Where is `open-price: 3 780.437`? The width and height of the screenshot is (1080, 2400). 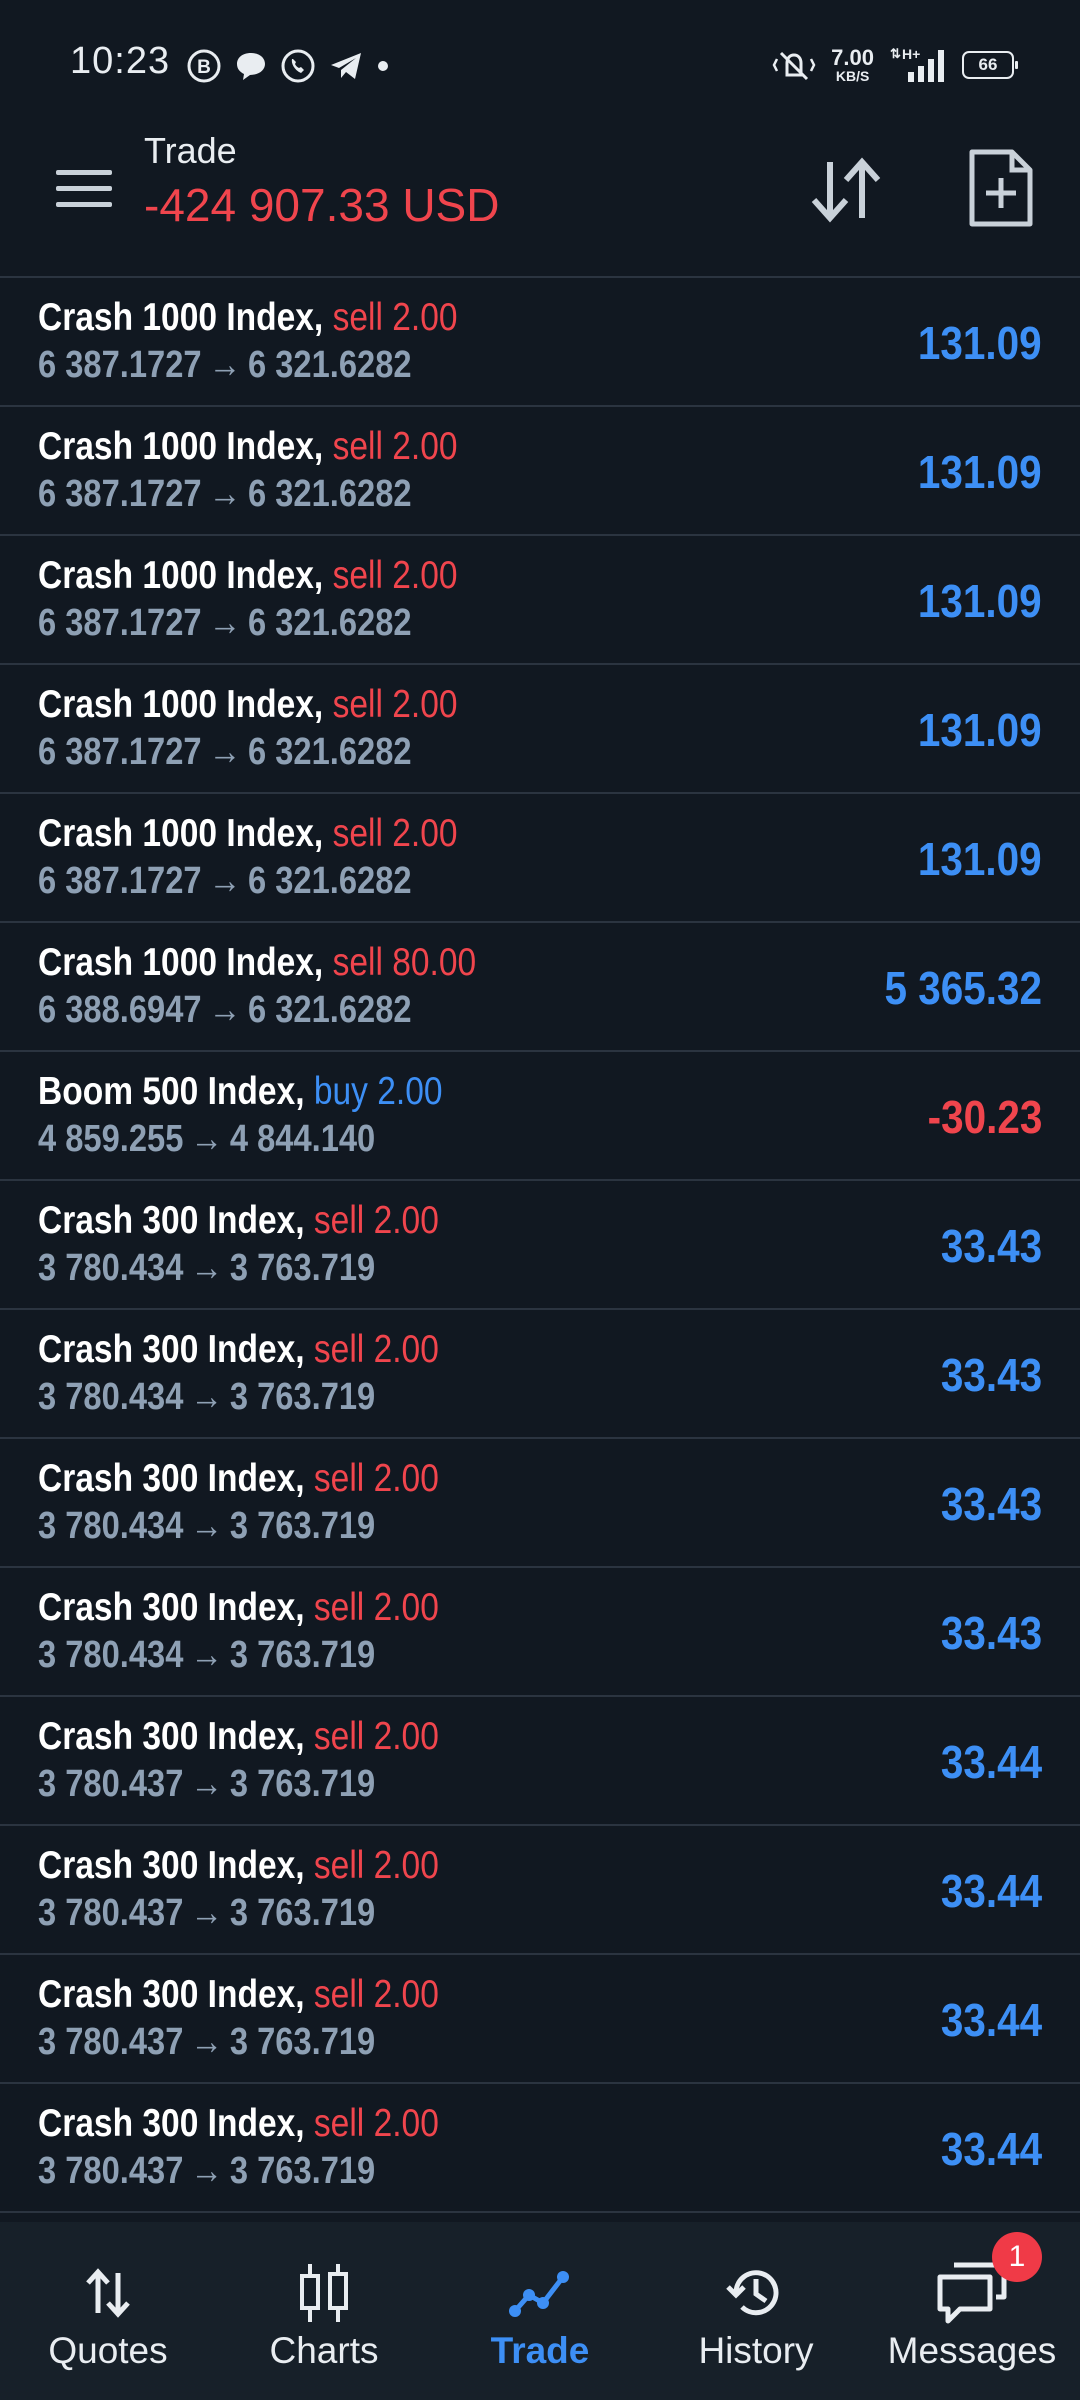
open-price: 3 780.437 is located at coordinates (111, 1784).